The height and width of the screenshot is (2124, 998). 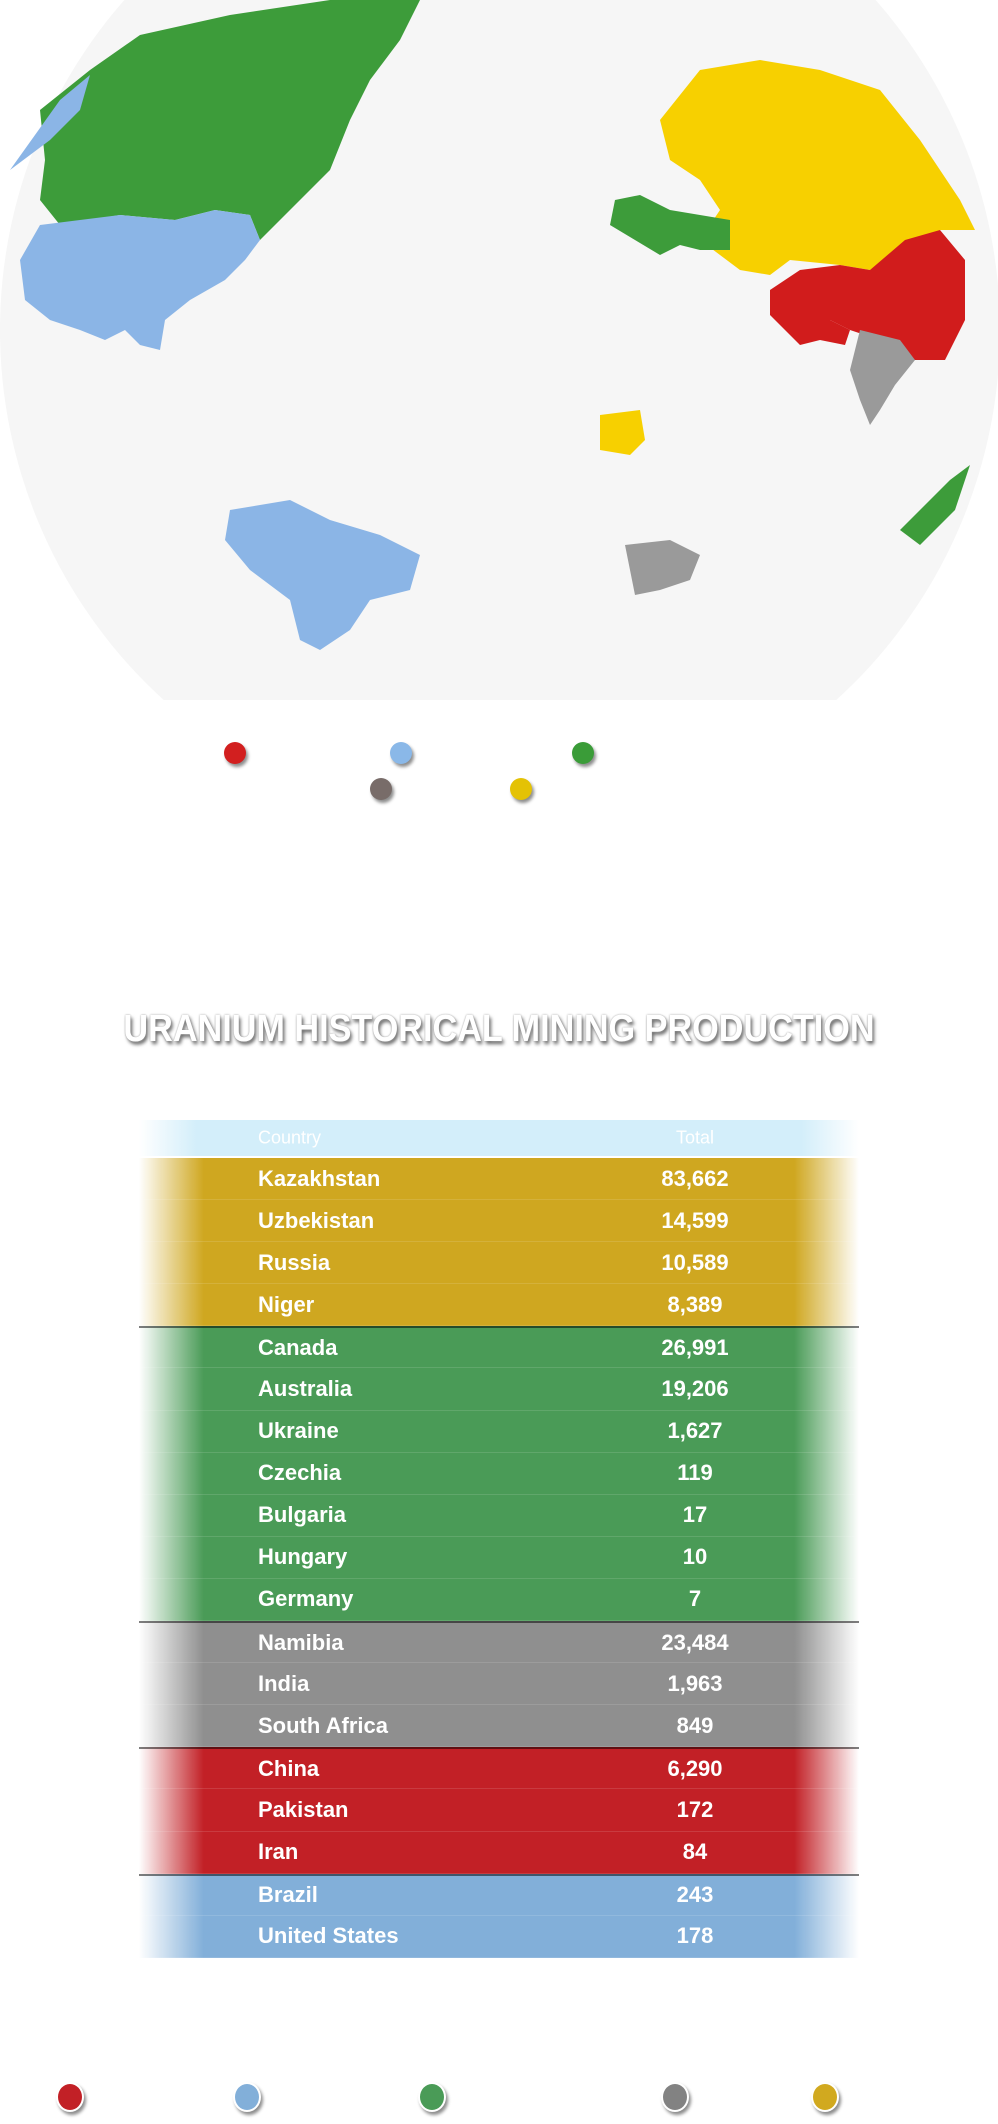 What do you see at coordinates (499, 1894) in the screenshot?
I see `table-row: Brazil 243` at bounding box center [499, 1894].